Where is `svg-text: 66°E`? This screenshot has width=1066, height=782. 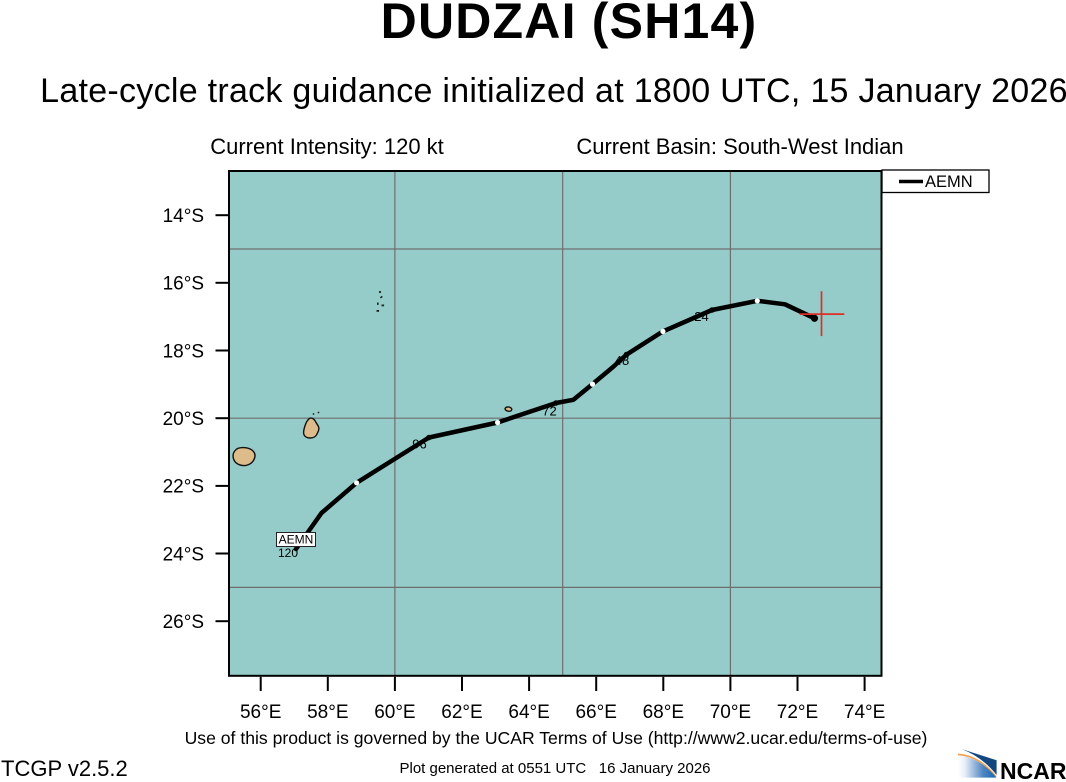 svg-text: 66°E is located at coordinates (595, 712).